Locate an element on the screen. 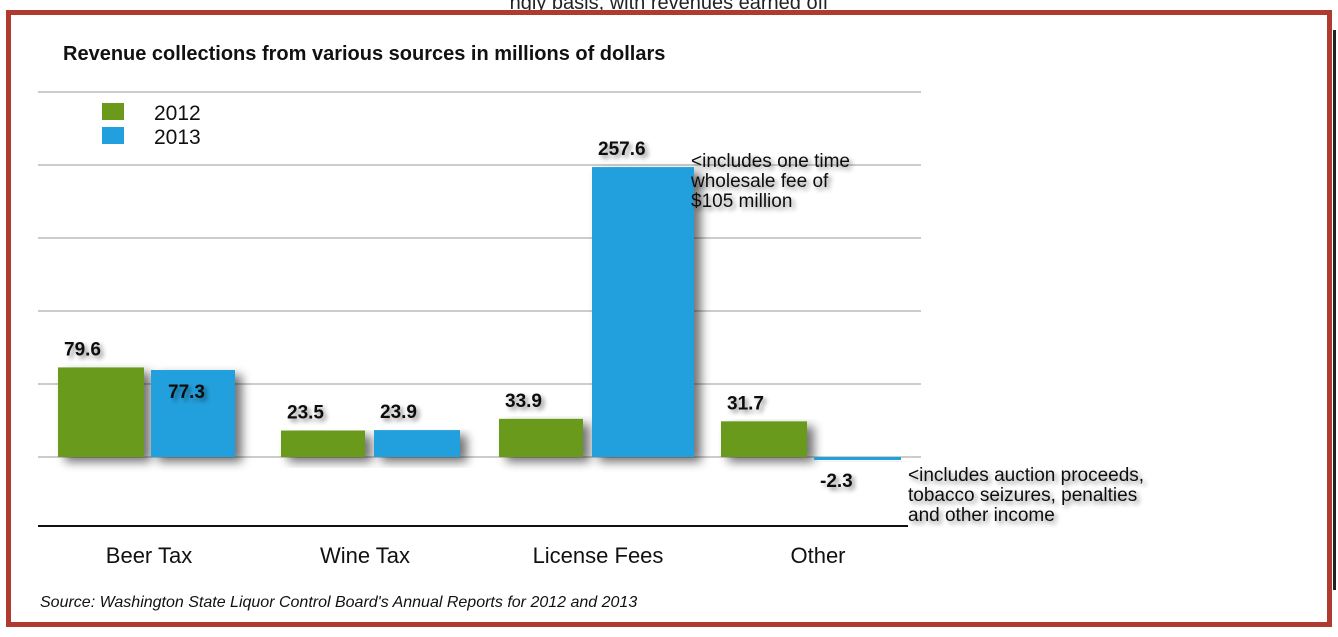 Image resolution: width=1338 pixels, height=637 pixels. bar-wine-tax-2012 is located at coordinates (323, 443).